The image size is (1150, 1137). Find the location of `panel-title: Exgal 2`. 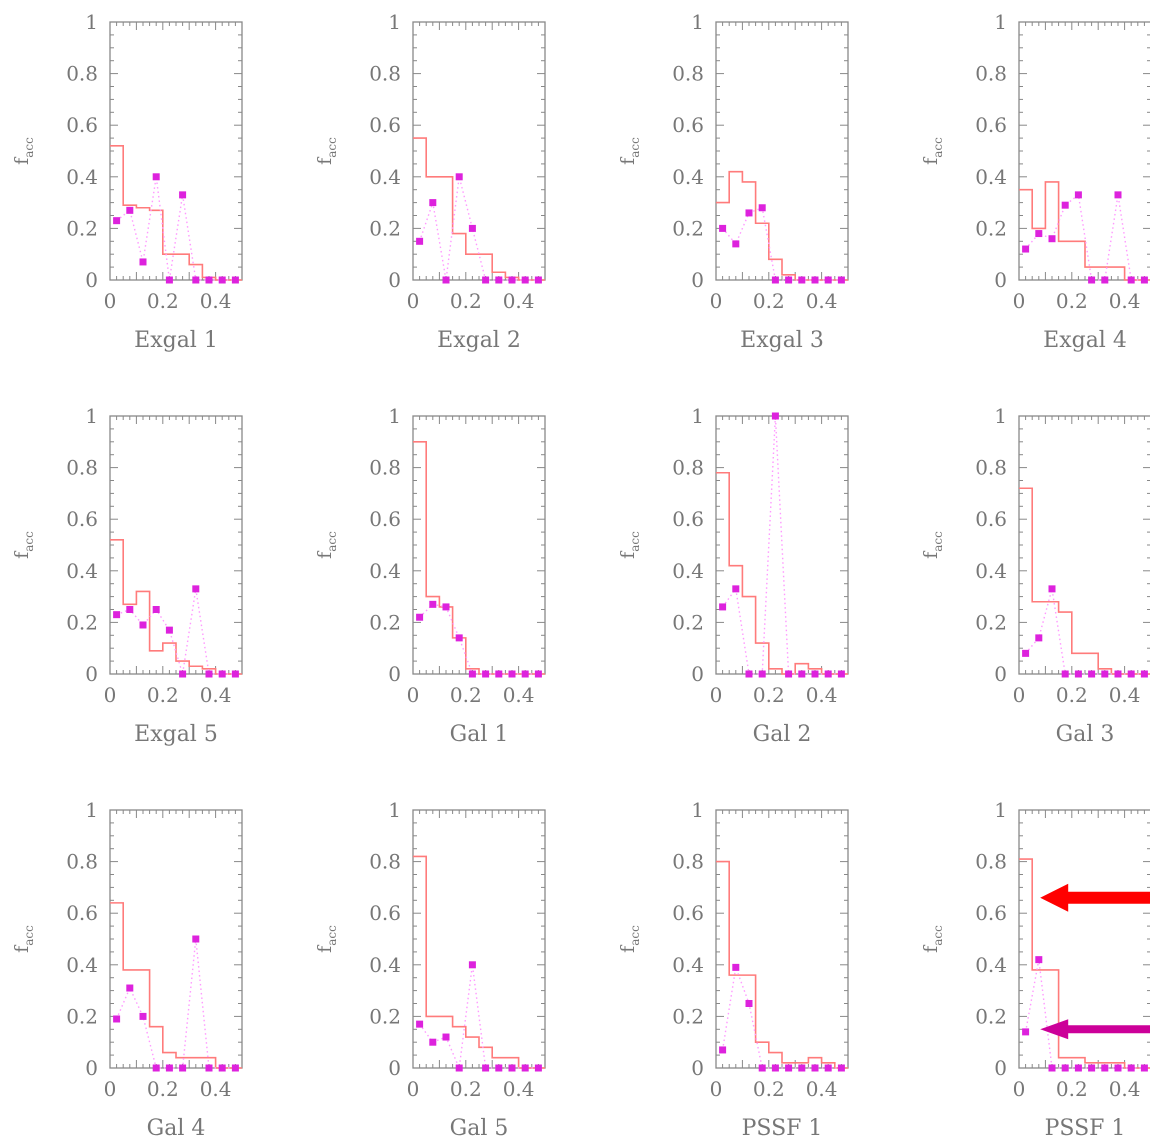

panel-title: Exgal 2 is located at coordinates (479, 340).